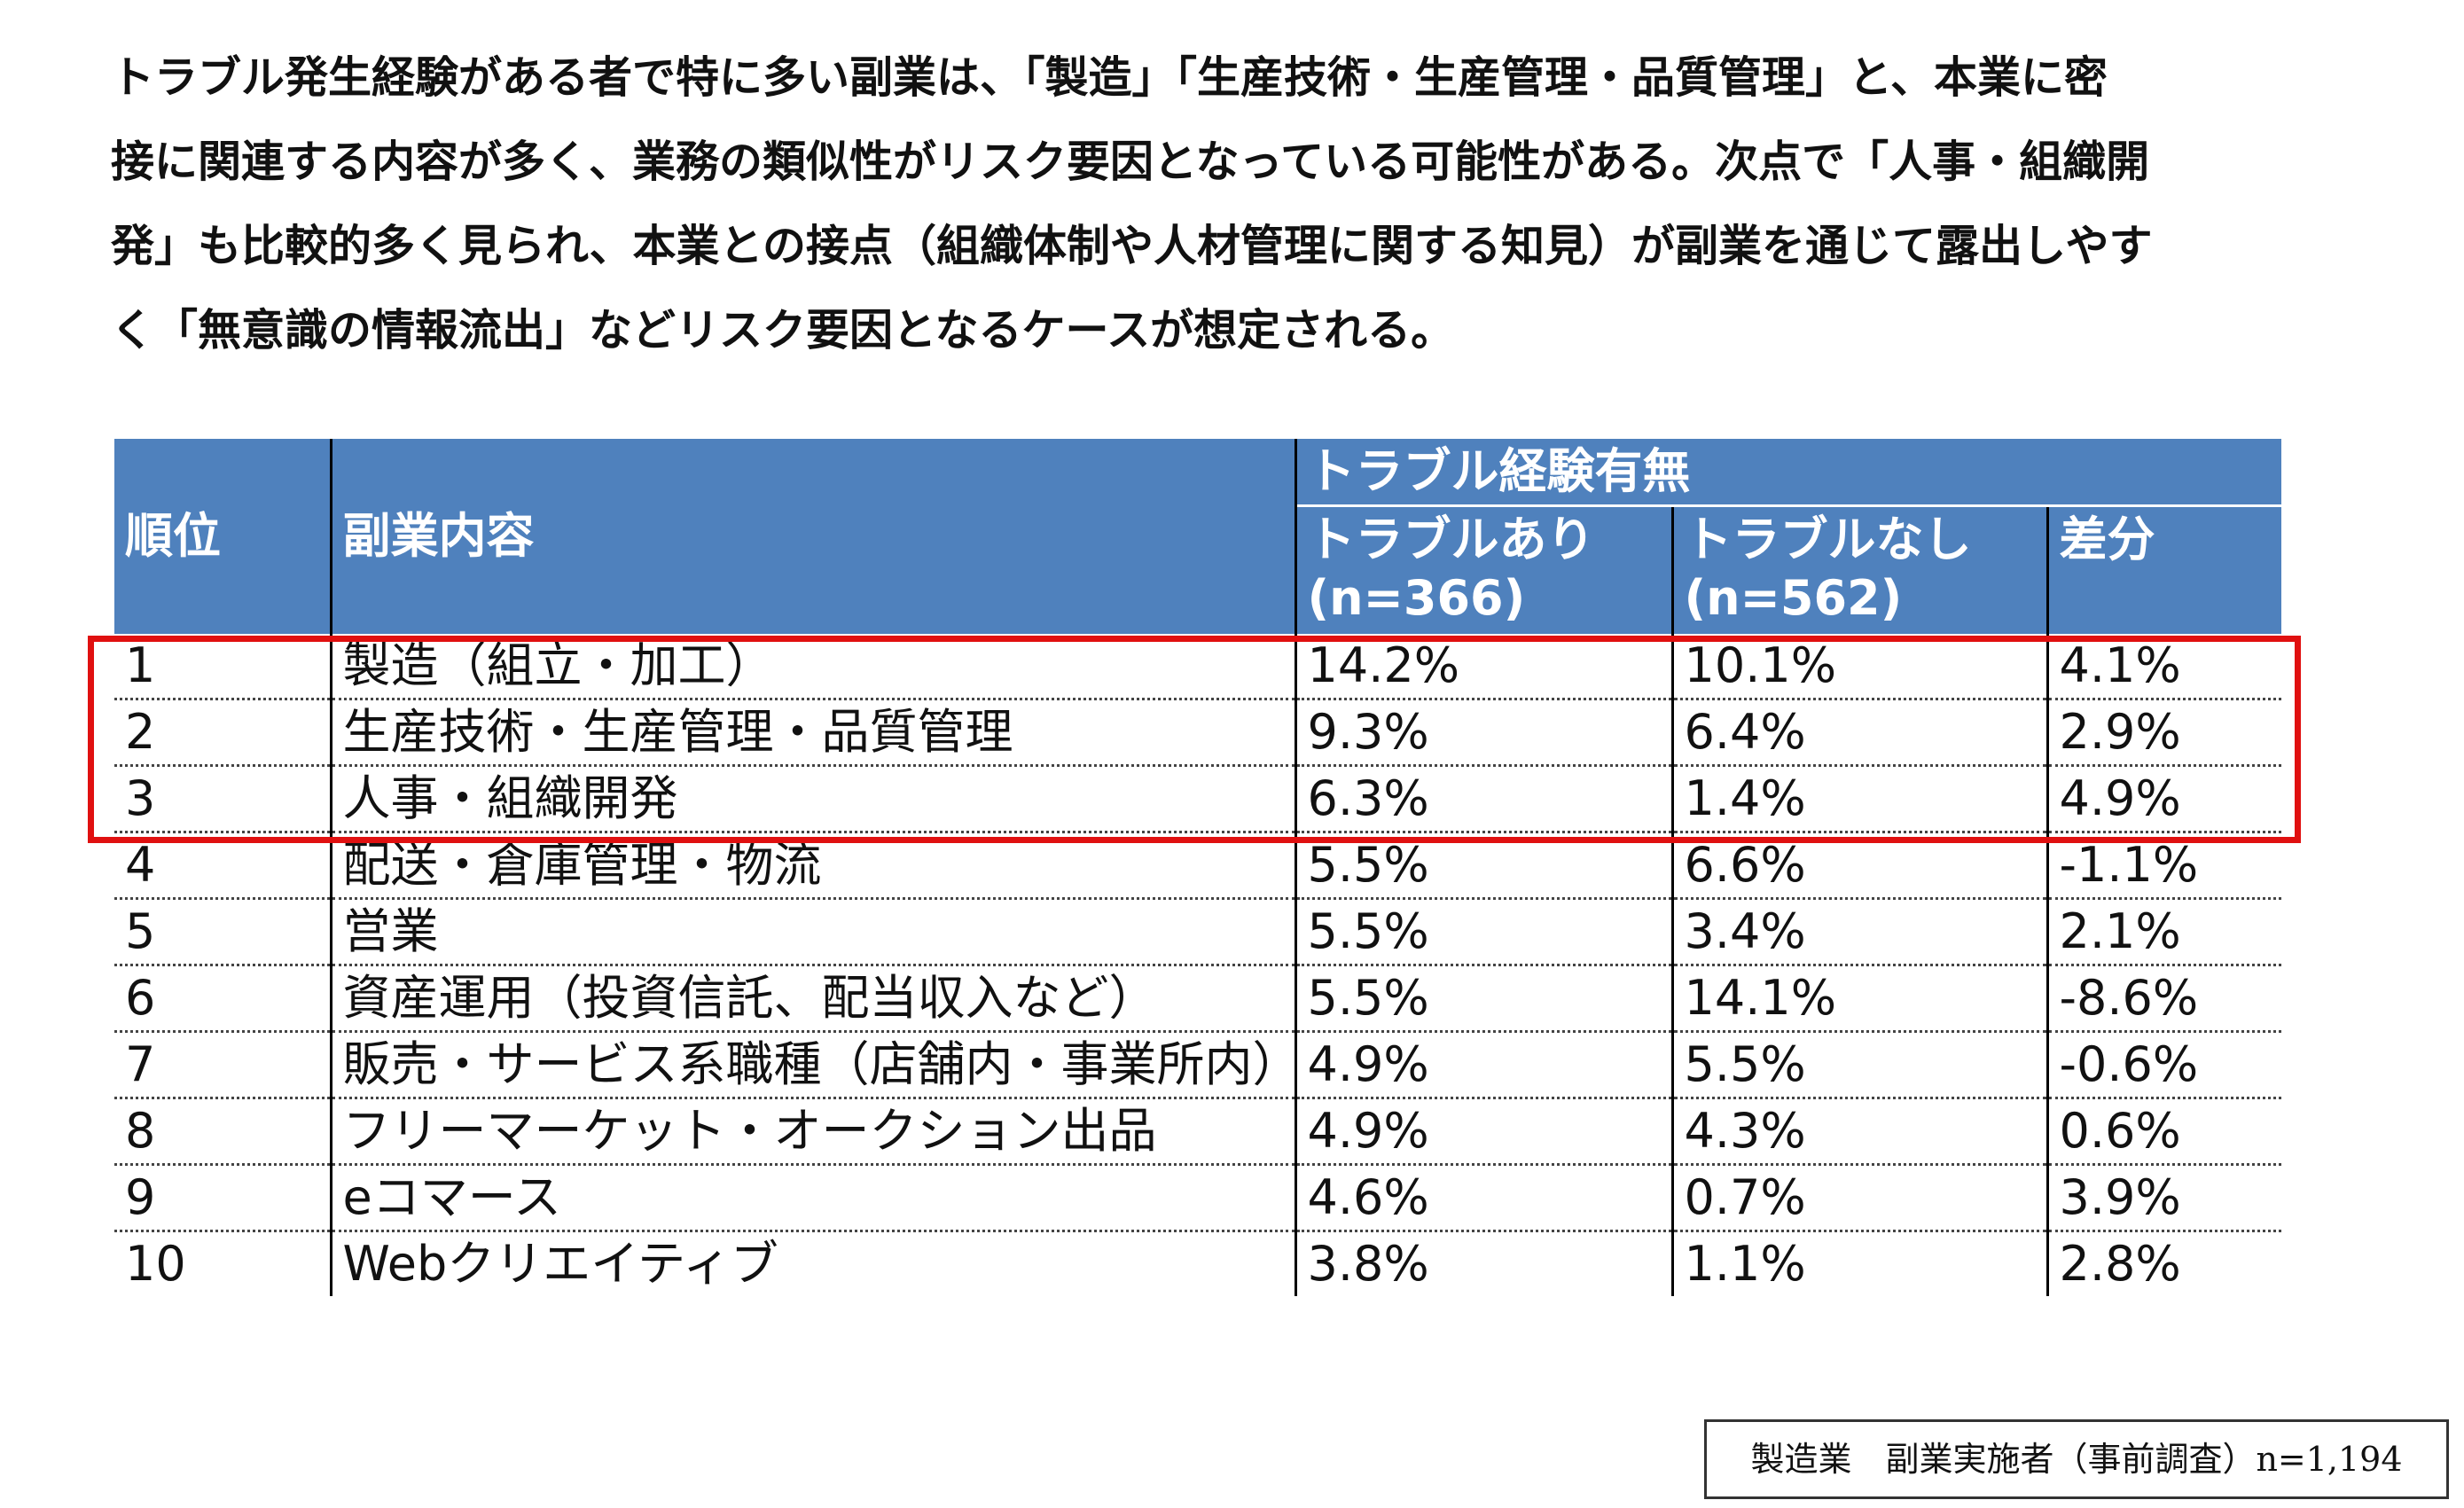  What do you see at coordinates (1483, 1263) in the screenshot?
I see `with-trouble-cell: 3.8%` at bounding box center [1483, 1263].